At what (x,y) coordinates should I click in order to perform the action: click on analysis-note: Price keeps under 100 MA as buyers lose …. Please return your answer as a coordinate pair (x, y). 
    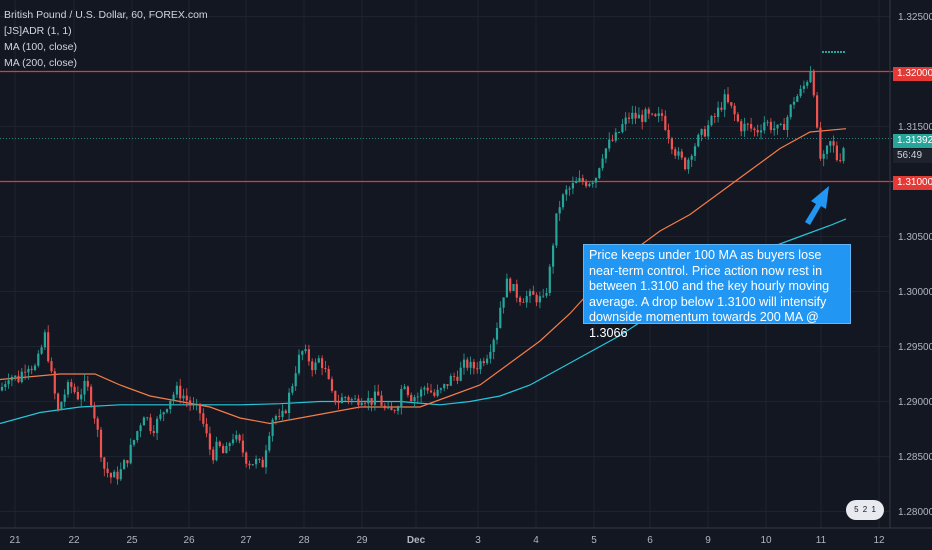
    Looking at the image, I should click on (717, 292).